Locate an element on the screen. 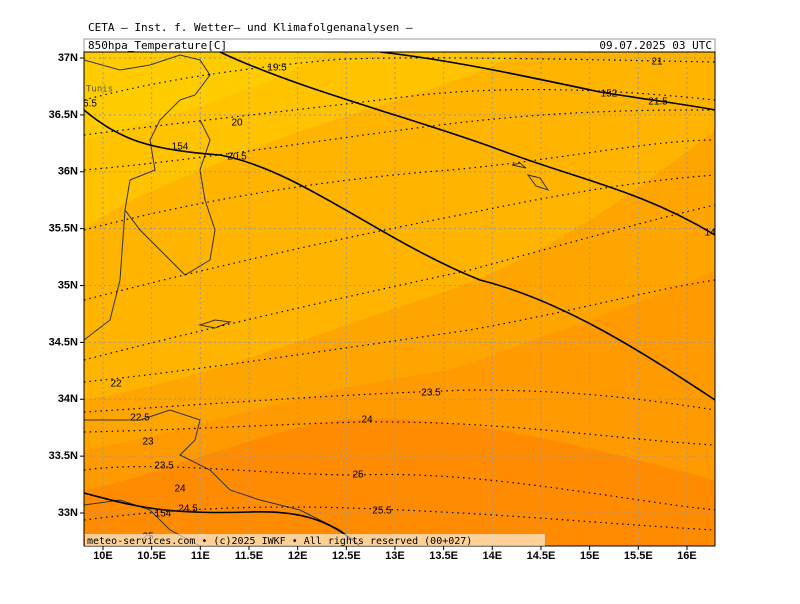 The height and width of the screenshot is (604, 800). contour-label: 20.5 is located at coordinates (237, 157).